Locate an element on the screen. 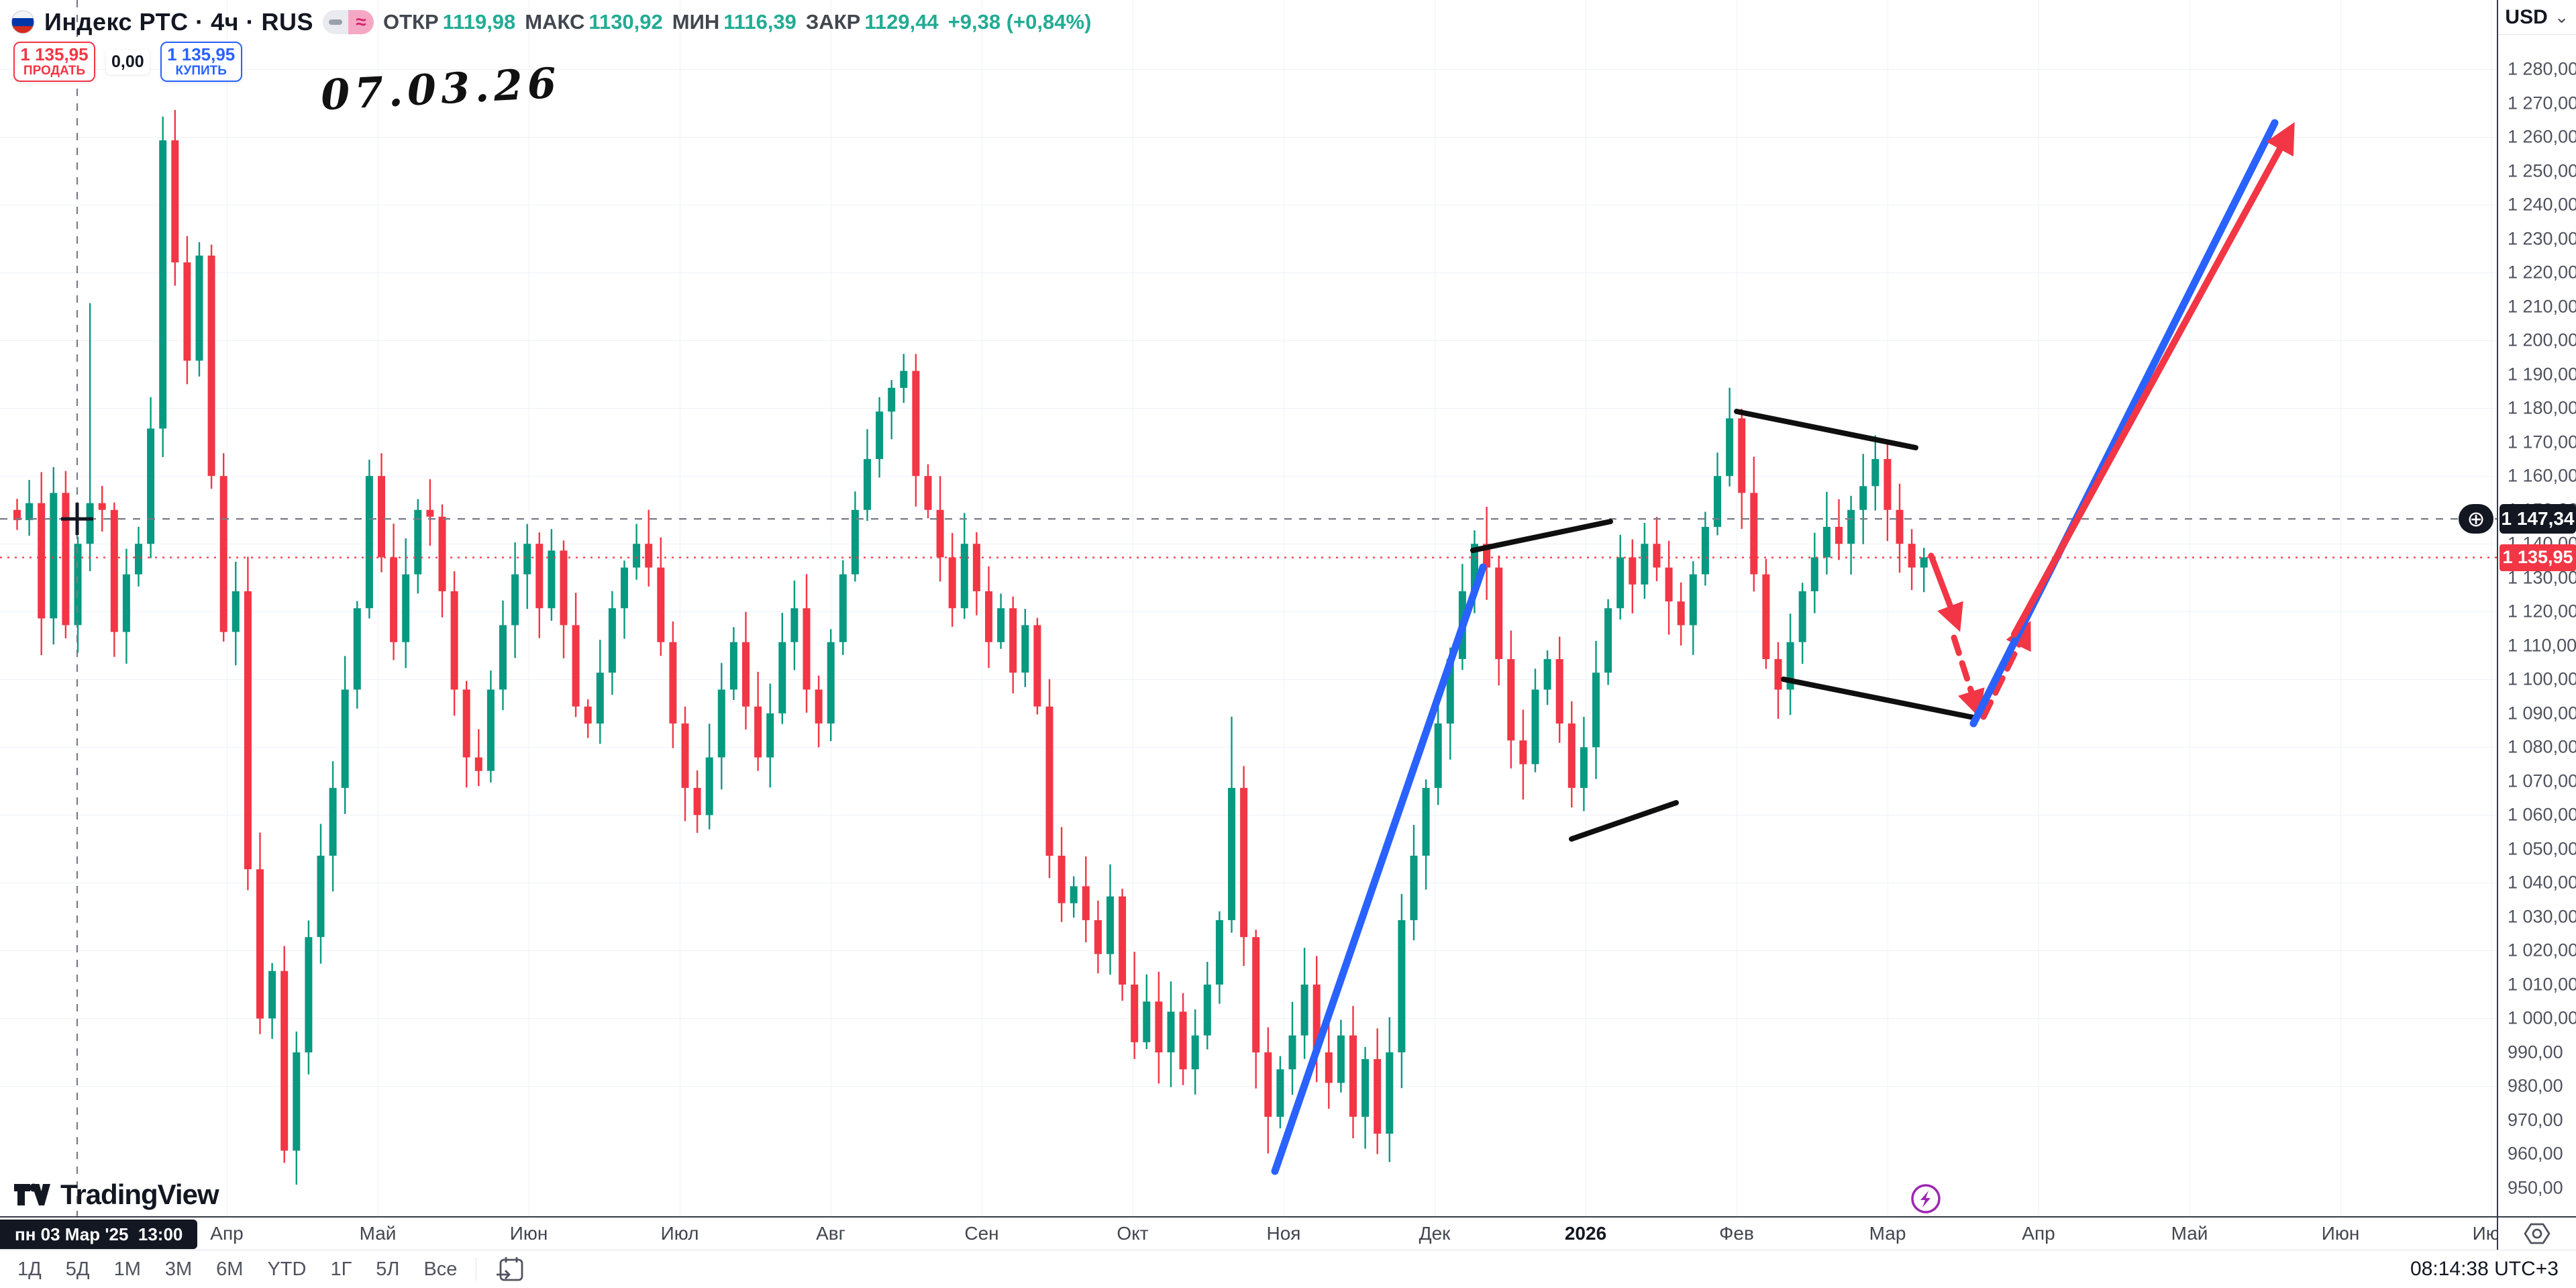 This screenshot has height=1288, width=2576. price-tick-label: 1 220,00 is located at coordinates (2542, 272).